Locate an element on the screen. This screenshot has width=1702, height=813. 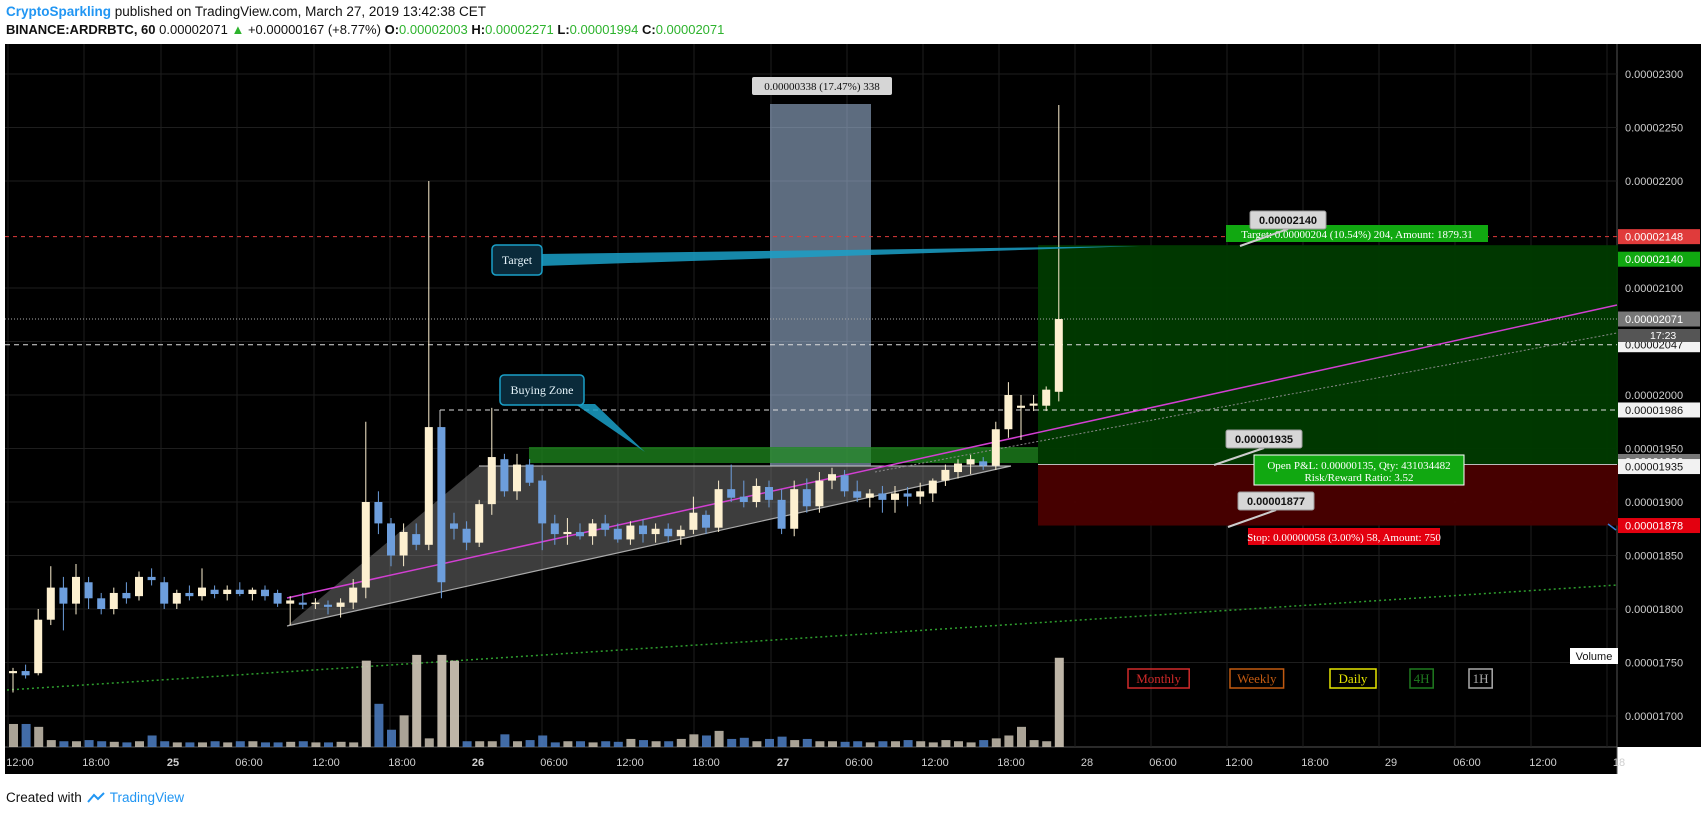
measure-range is located at coordinates (820, 285).